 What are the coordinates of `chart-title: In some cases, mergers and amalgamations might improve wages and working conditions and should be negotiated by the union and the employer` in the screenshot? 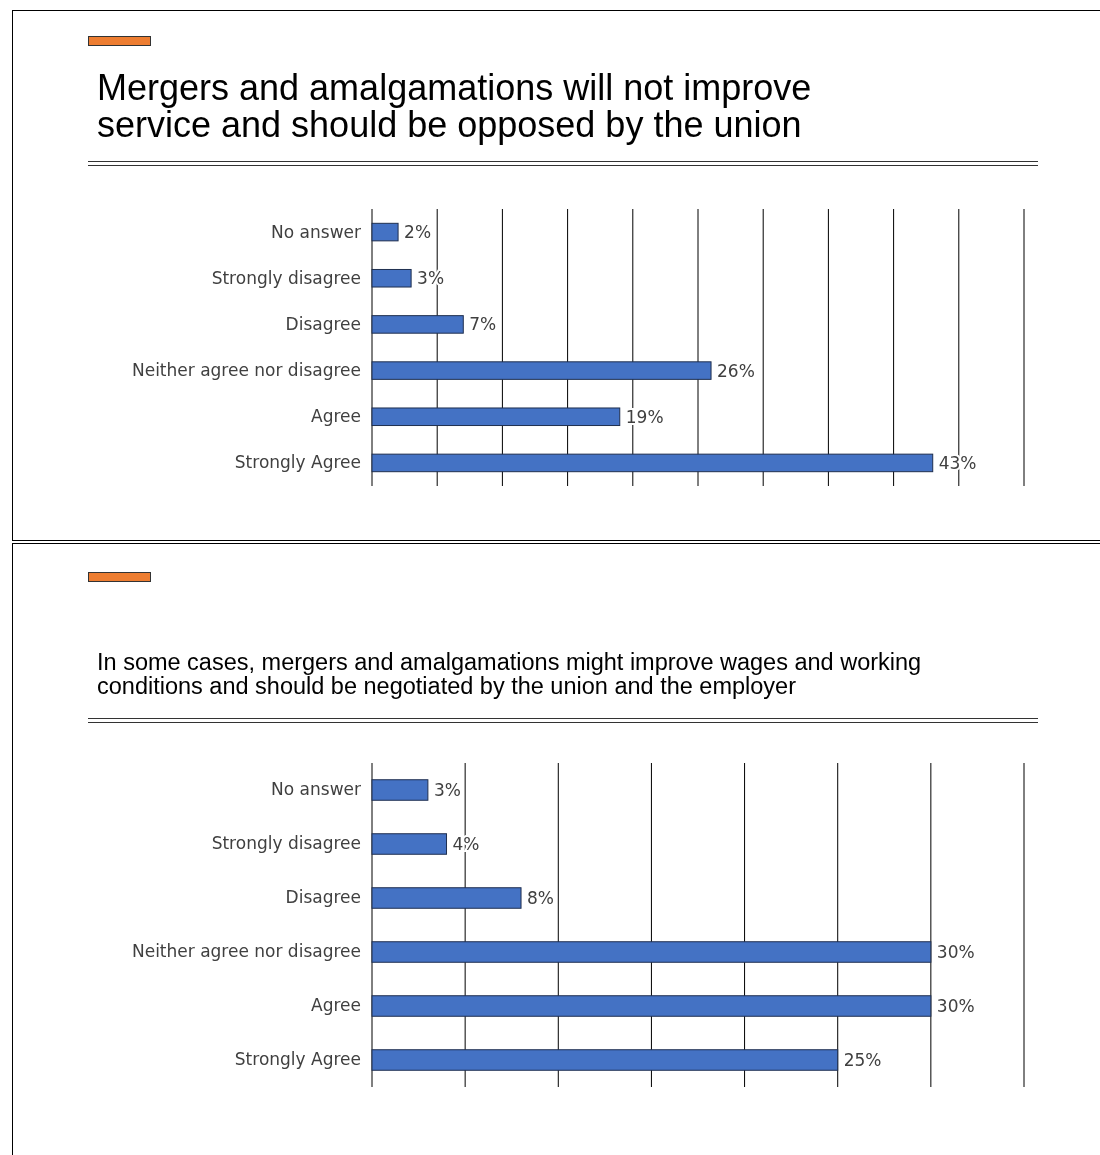 It's located at (510, 674).